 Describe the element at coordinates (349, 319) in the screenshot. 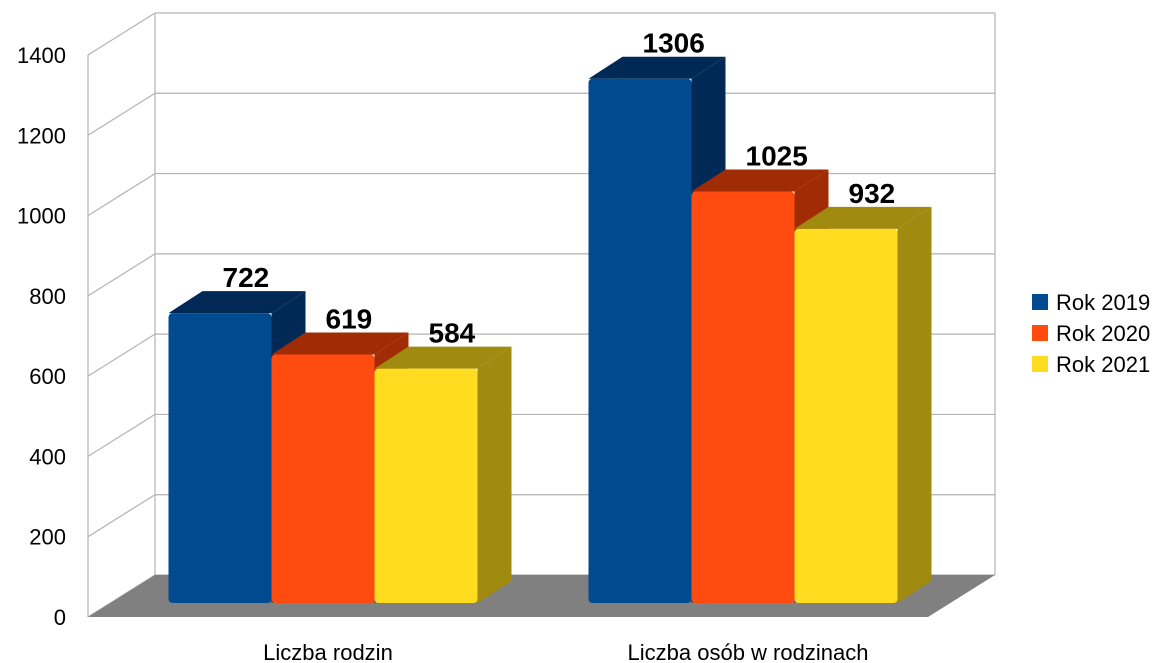

I see `data-label: 619` at that location.